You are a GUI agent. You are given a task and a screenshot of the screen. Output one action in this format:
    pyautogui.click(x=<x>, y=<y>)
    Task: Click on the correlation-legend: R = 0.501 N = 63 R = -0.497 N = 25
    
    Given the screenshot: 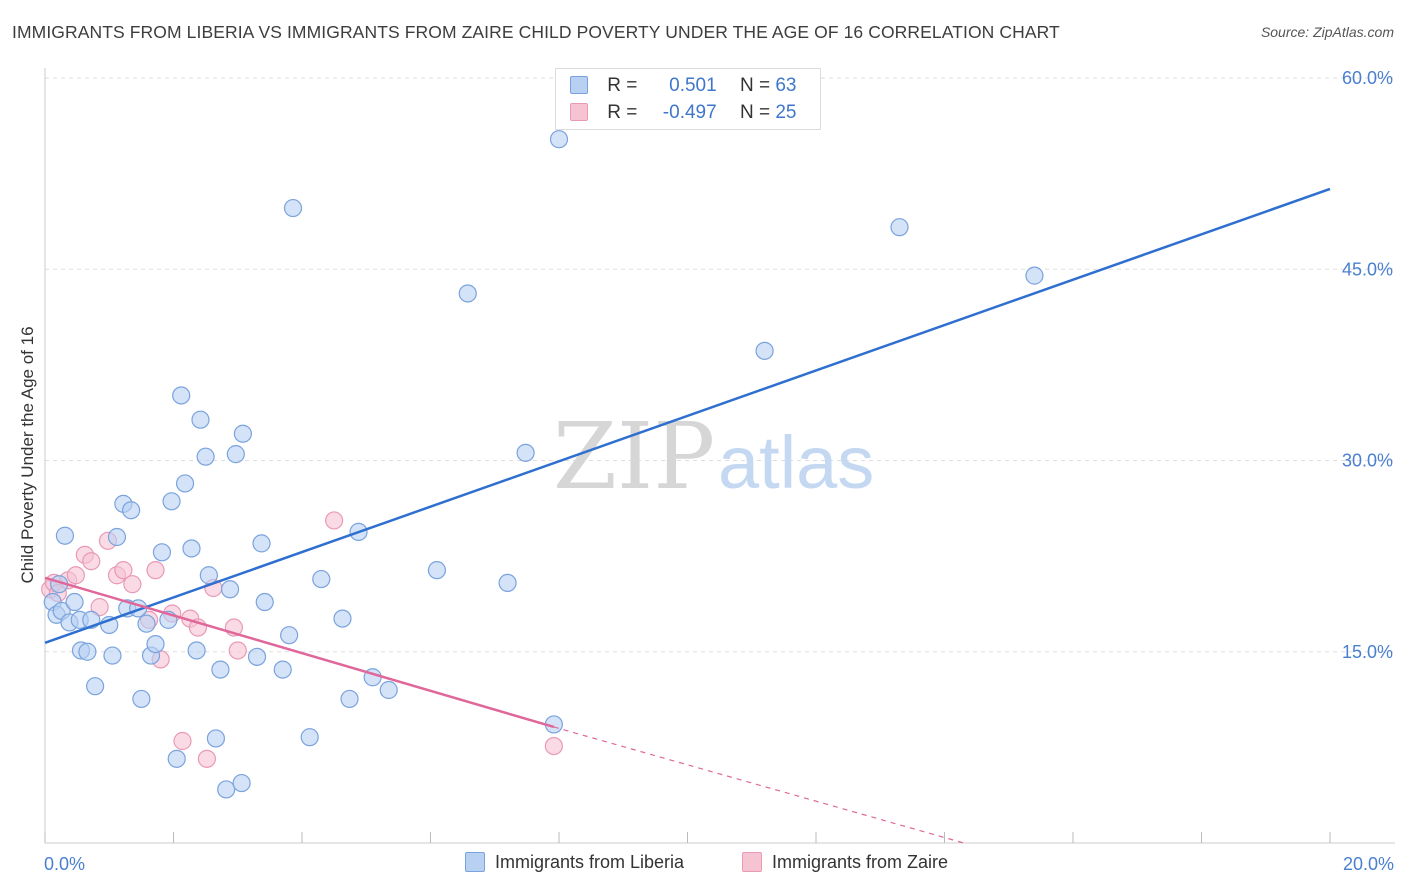 What is the action you would take?
    pyautogui.click(x=688, y=99)
    